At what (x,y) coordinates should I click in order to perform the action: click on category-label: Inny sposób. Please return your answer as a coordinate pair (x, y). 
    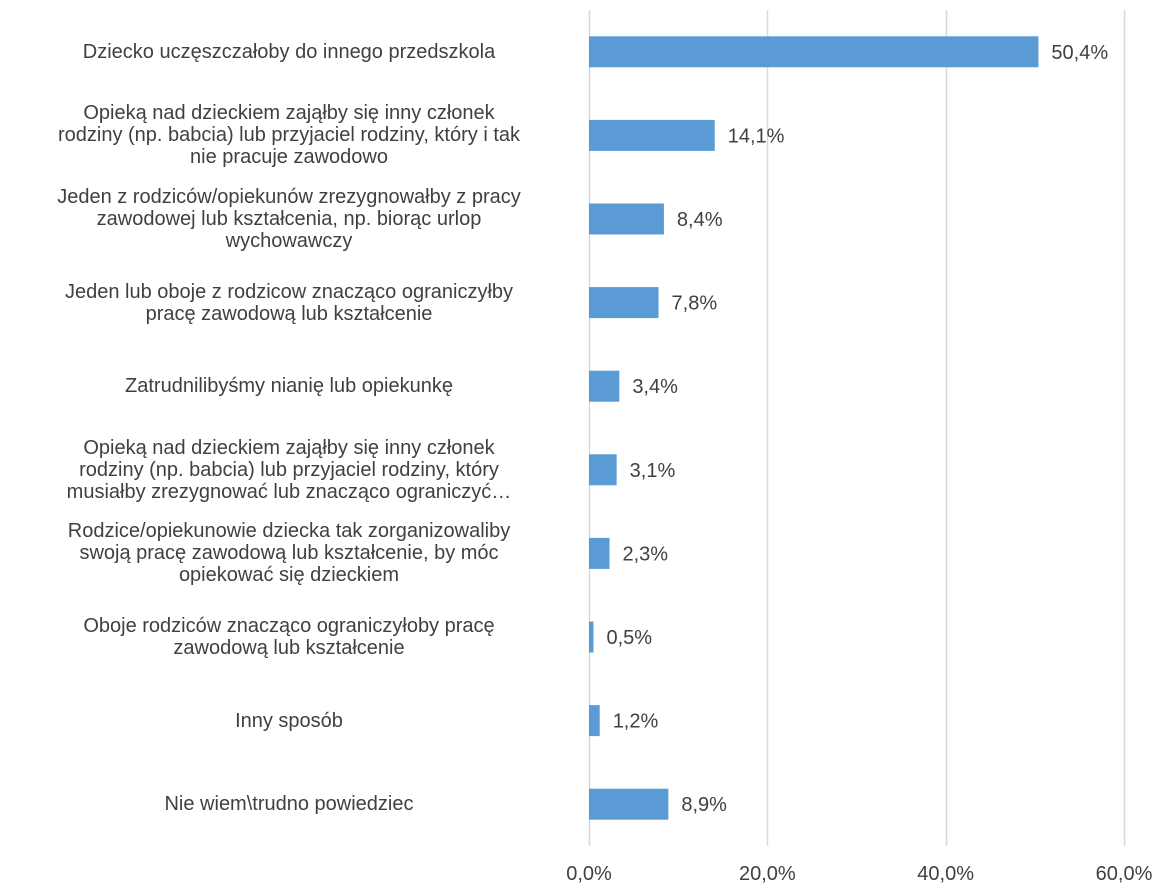
    Looking at the image, I should click on (289, 721).